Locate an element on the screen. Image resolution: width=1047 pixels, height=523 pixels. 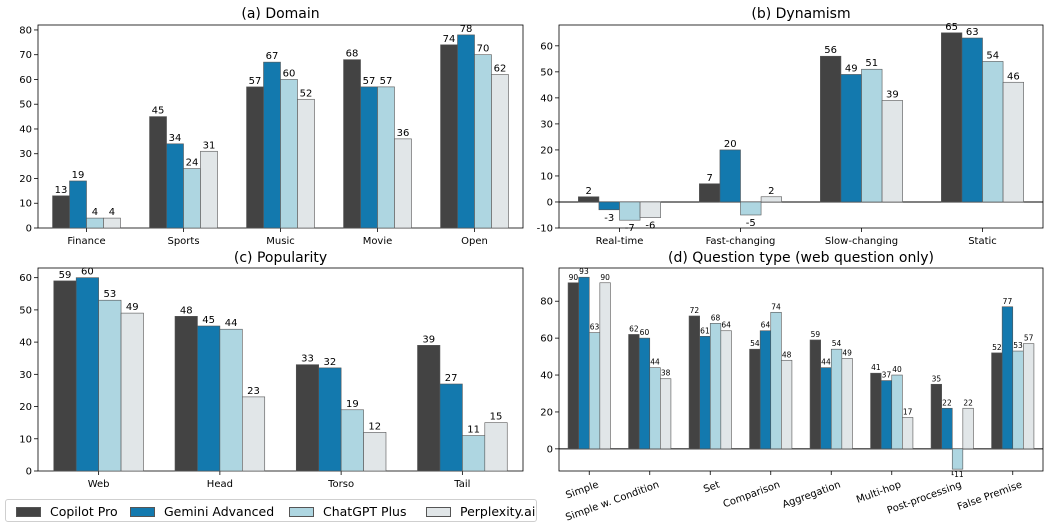
data-label: -7 is located at coordinates (630, 228).